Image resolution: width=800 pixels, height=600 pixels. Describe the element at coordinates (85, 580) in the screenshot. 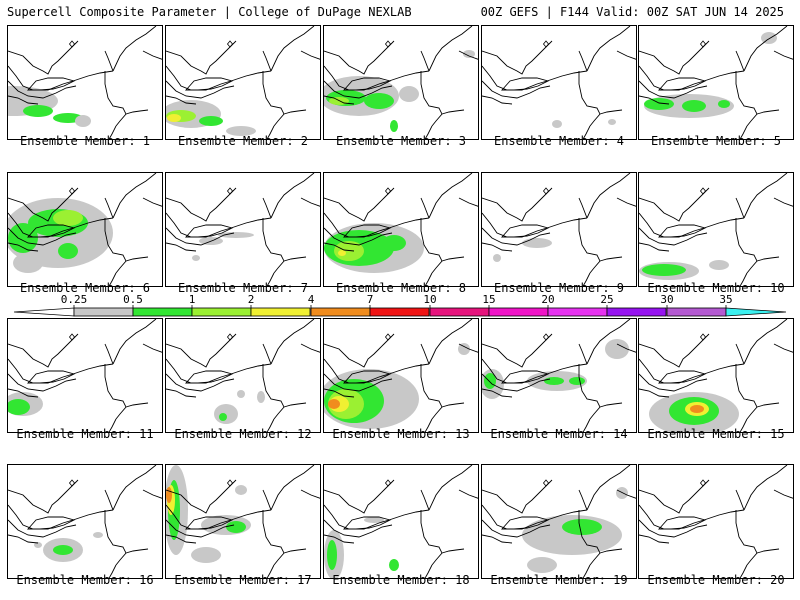

I see `member-label-16: Ensemble Member: 16` at that location.